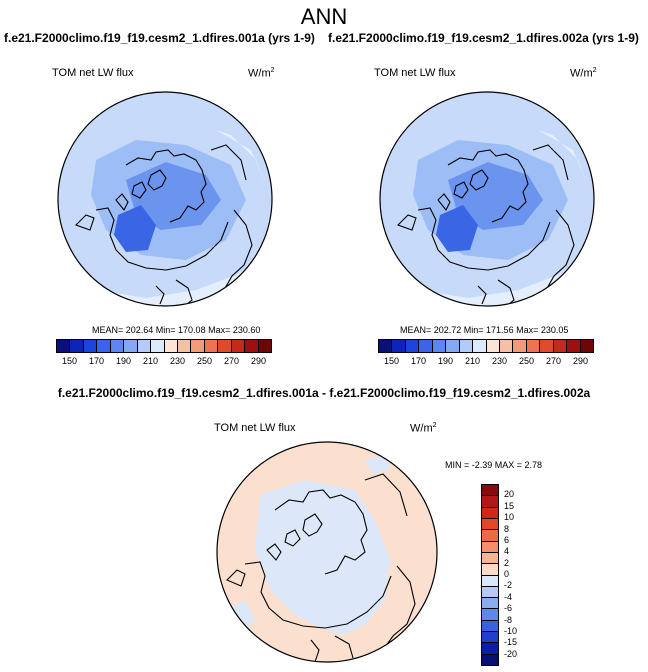  Describe the element at coordinates (324, 16) in the screenshot. I see `figure-title: ANN` at that location.